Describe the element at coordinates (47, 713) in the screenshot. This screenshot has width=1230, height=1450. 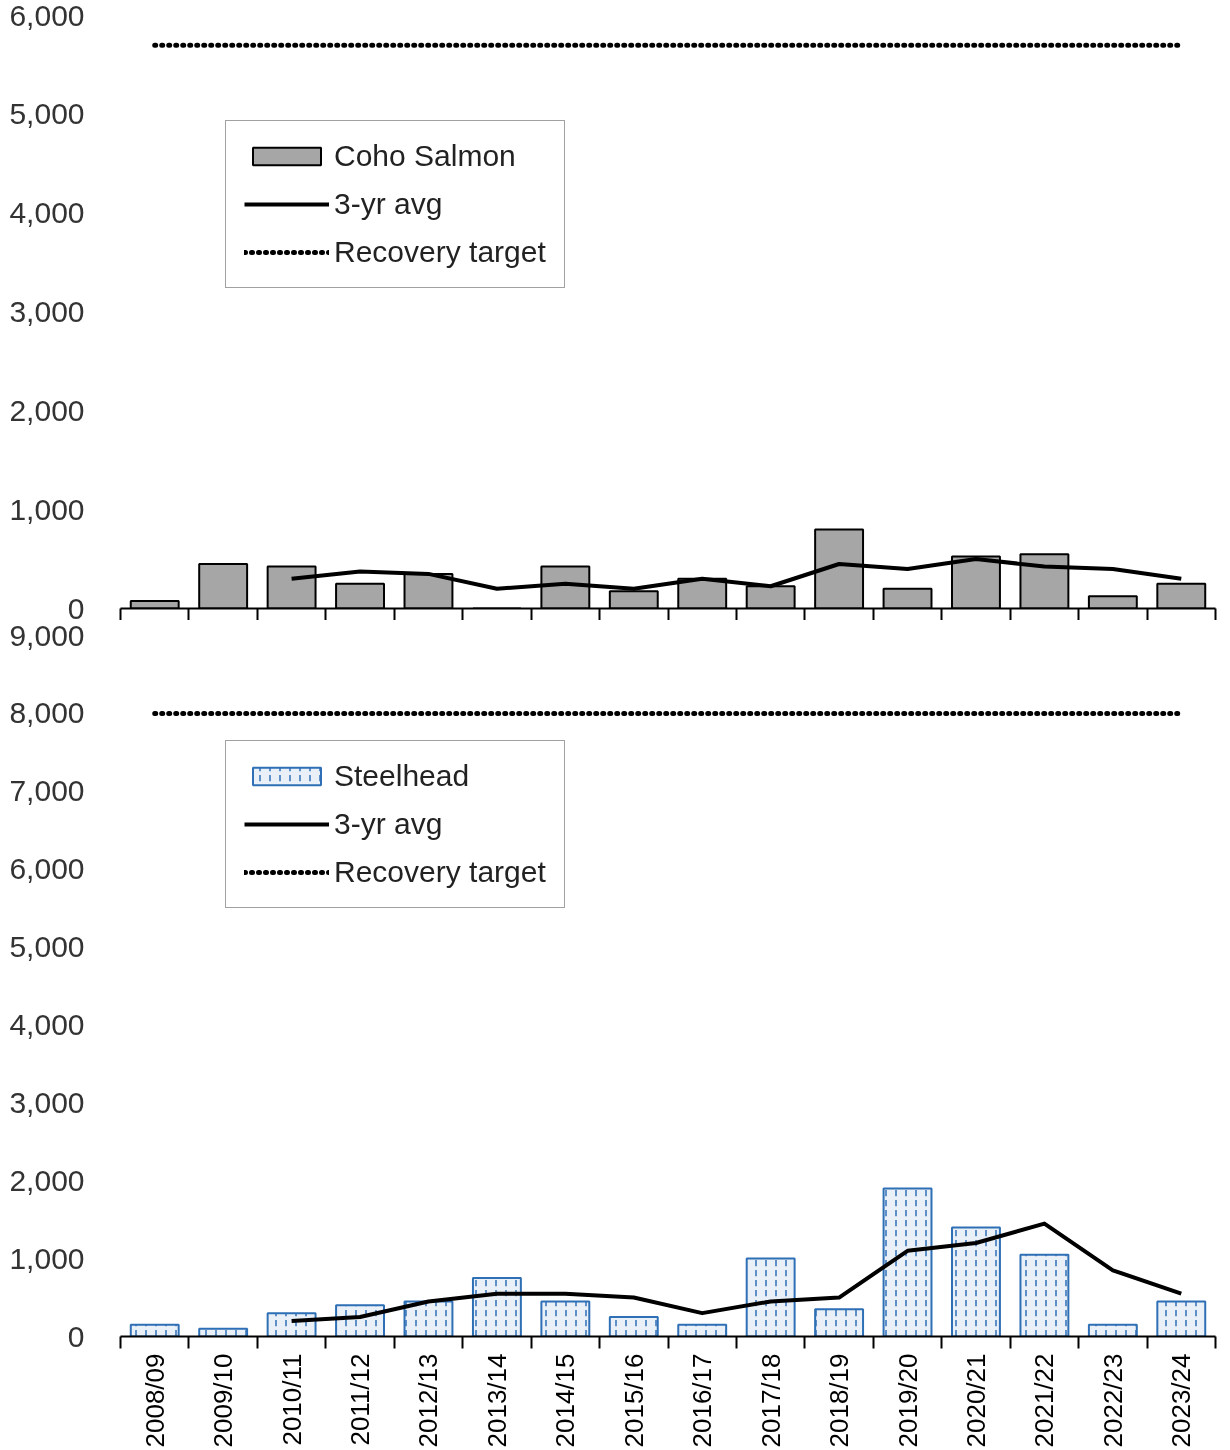
I see `y-tick-label: 8,000` at that location.